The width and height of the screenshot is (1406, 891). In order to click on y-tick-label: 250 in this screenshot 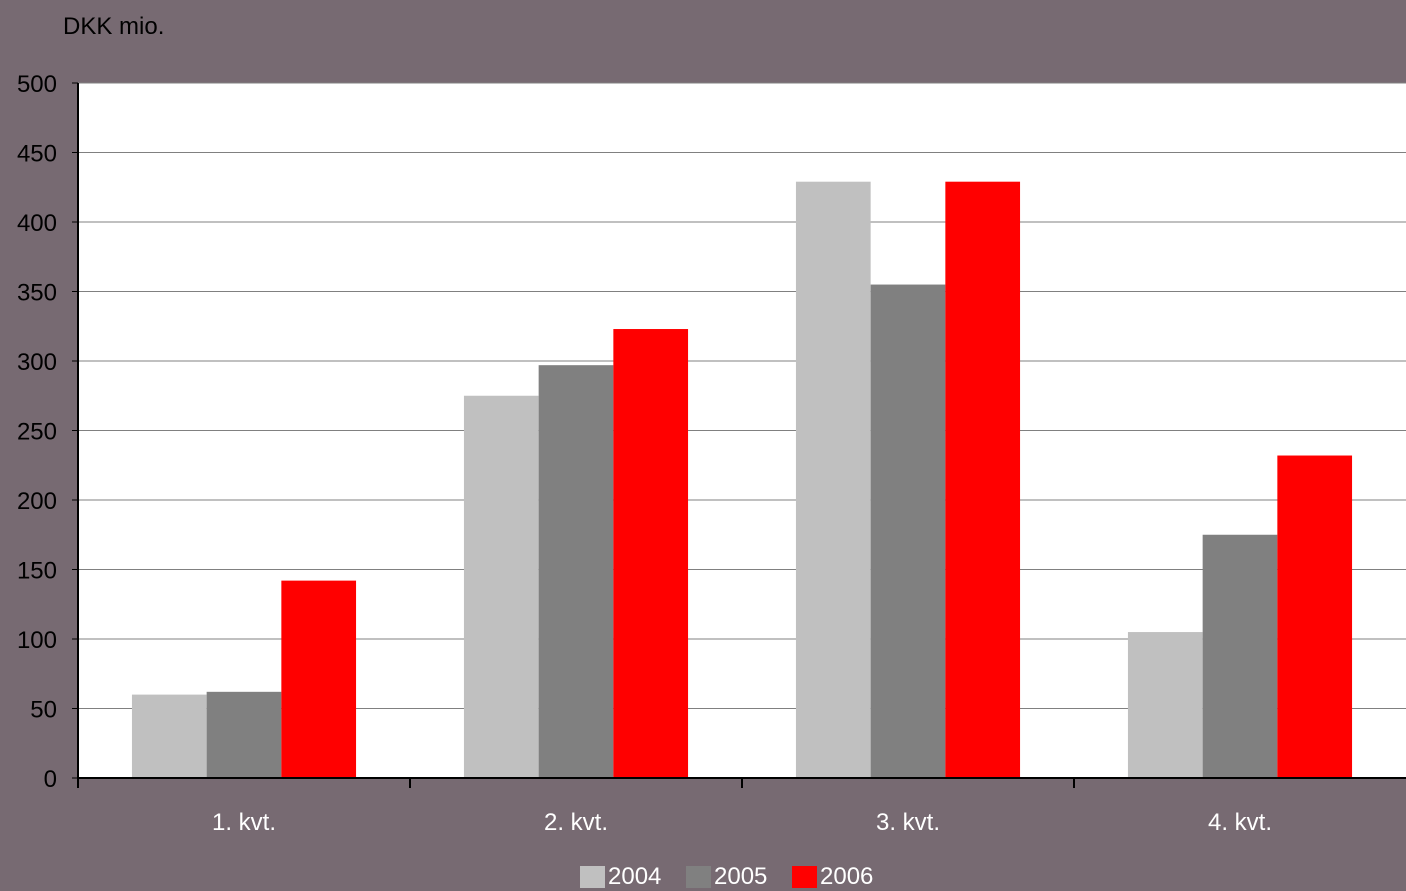, I will do `click(37, 432)`.